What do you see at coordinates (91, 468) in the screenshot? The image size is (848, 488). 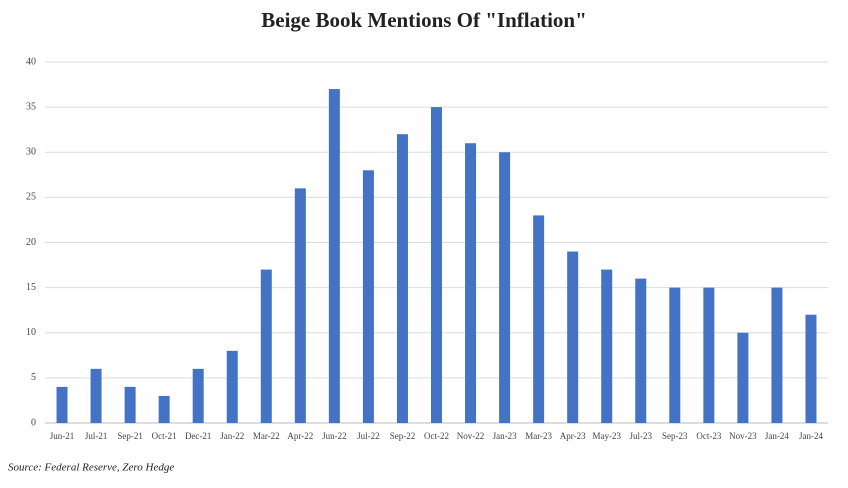 I see `source-note: Source: Federal Reserve, Zero Hedge` at bounding box center [91, 468].